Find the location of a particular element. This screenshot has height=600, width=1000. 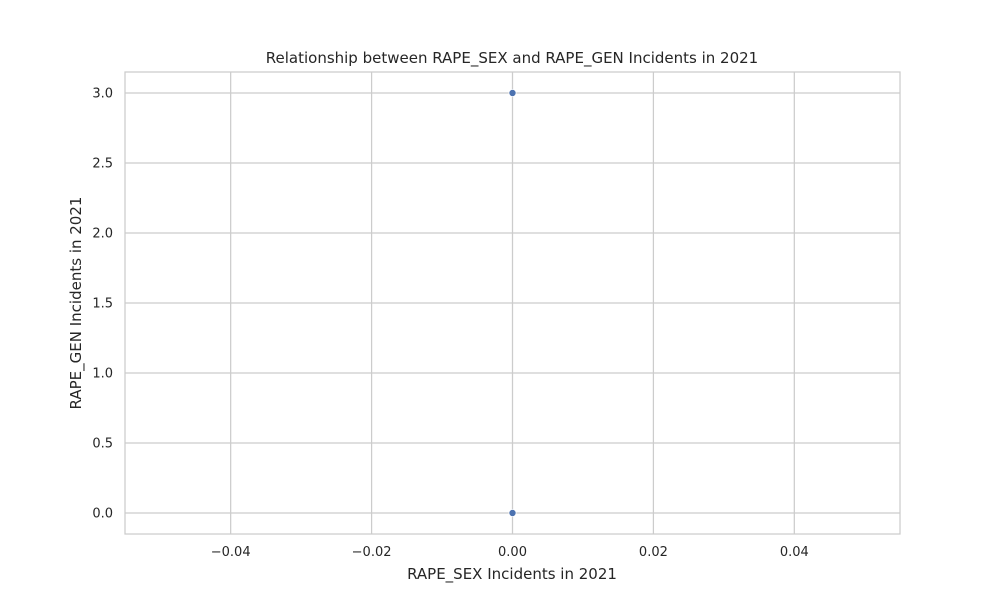

y-tick-label: 1.0 is located at coordinates (102, 374).